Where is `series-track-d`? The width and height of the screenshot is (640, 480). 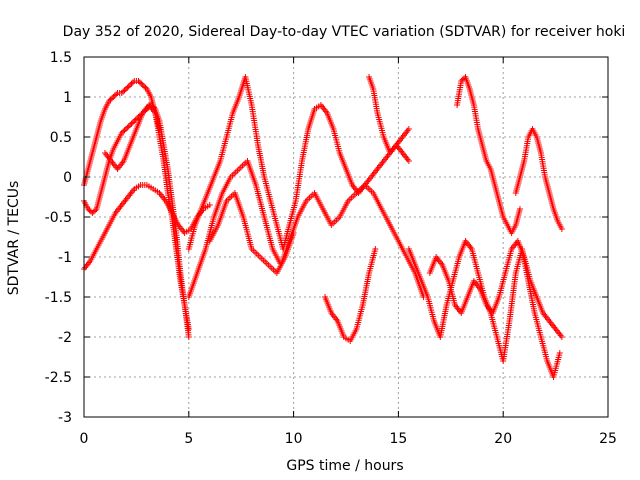 series-track-d is located at coordinates (132, 137).